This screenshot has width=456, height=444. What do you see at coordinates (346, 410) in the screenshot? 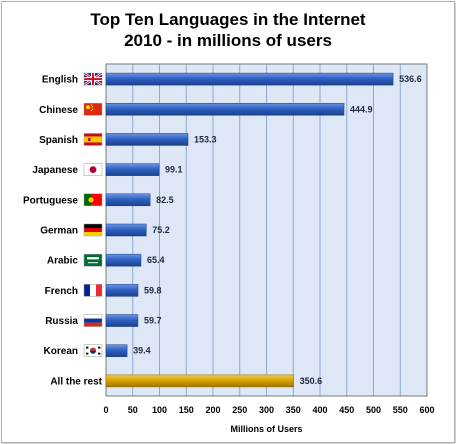
I see `x-tick-label: 450` at bounding box center [346, 410].